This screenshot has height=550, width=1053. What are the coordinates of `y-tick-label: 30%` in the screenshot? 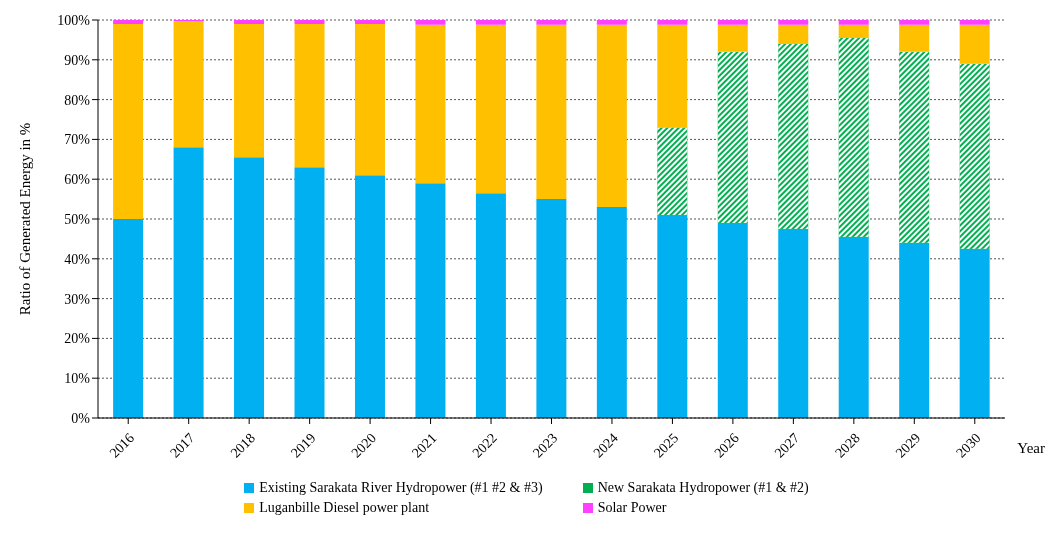 It's located at (77, 299).